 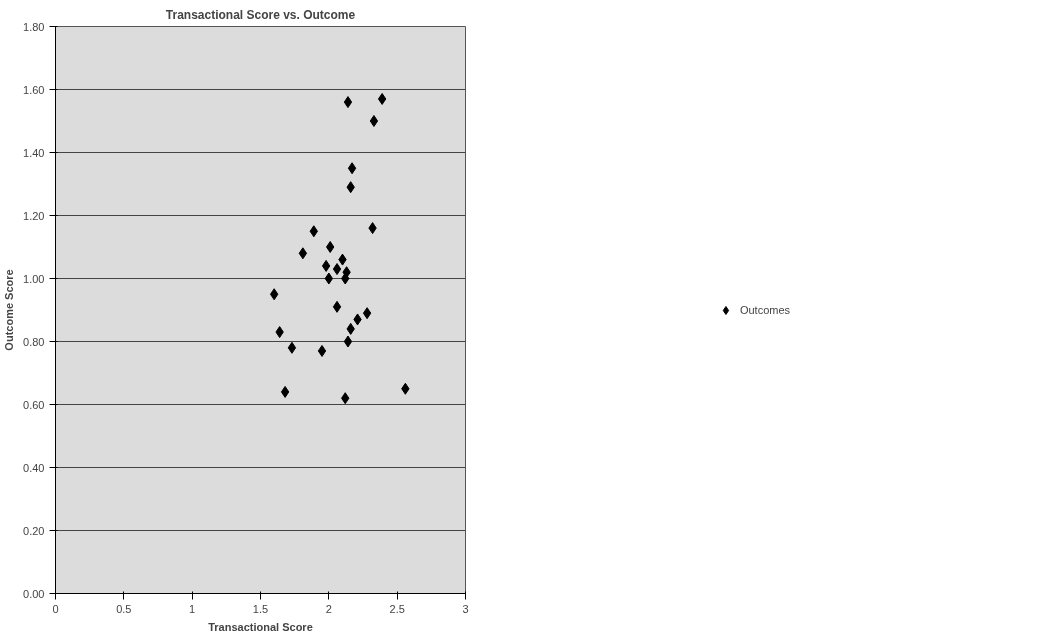 I want to click on x-tick-label: 1.5, so click(x=260, y=608).